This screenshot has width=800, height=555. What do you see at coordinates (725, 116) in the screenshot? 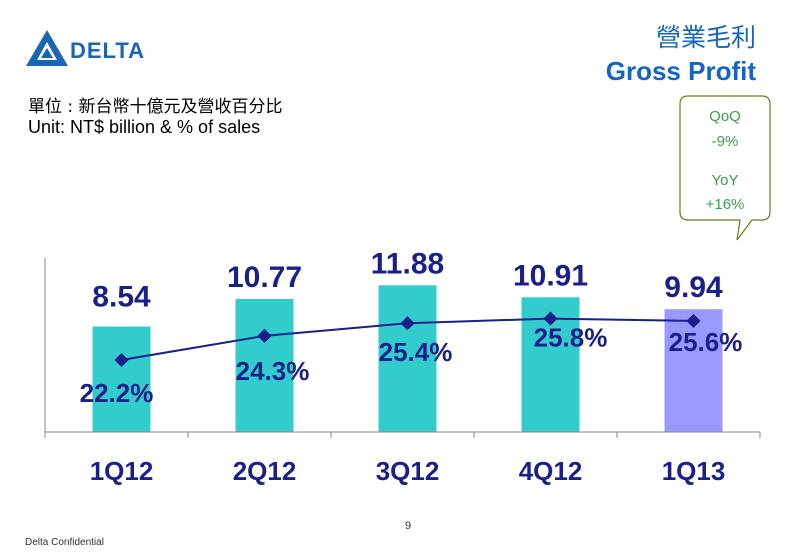
I see `qoq-label: QoQ` at bounding box center [725, 116].